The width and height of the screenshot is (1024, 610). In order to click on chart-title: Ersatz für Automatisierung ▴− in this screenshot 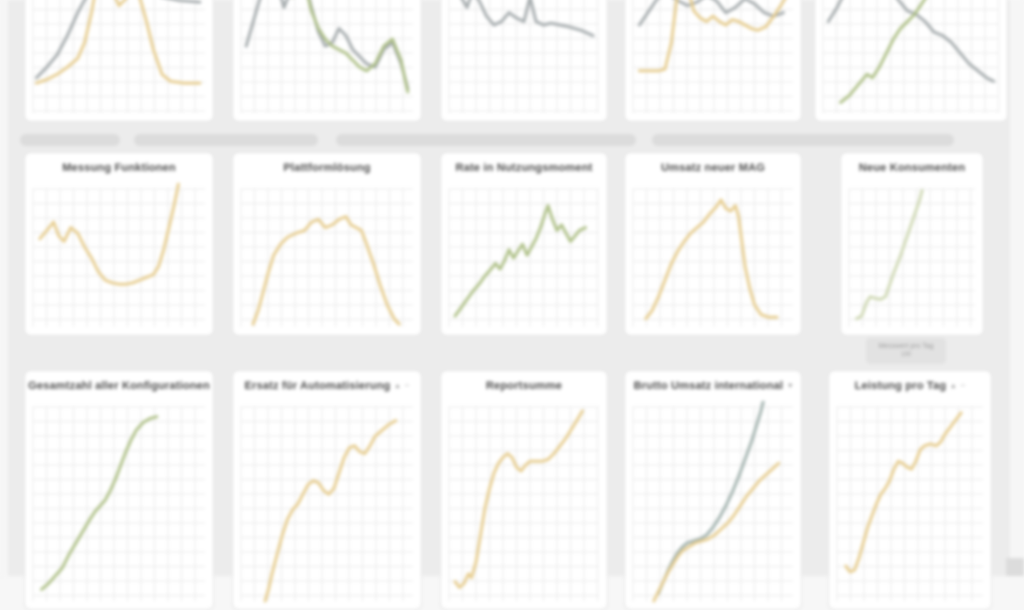, I will do `click(327, 386)`.